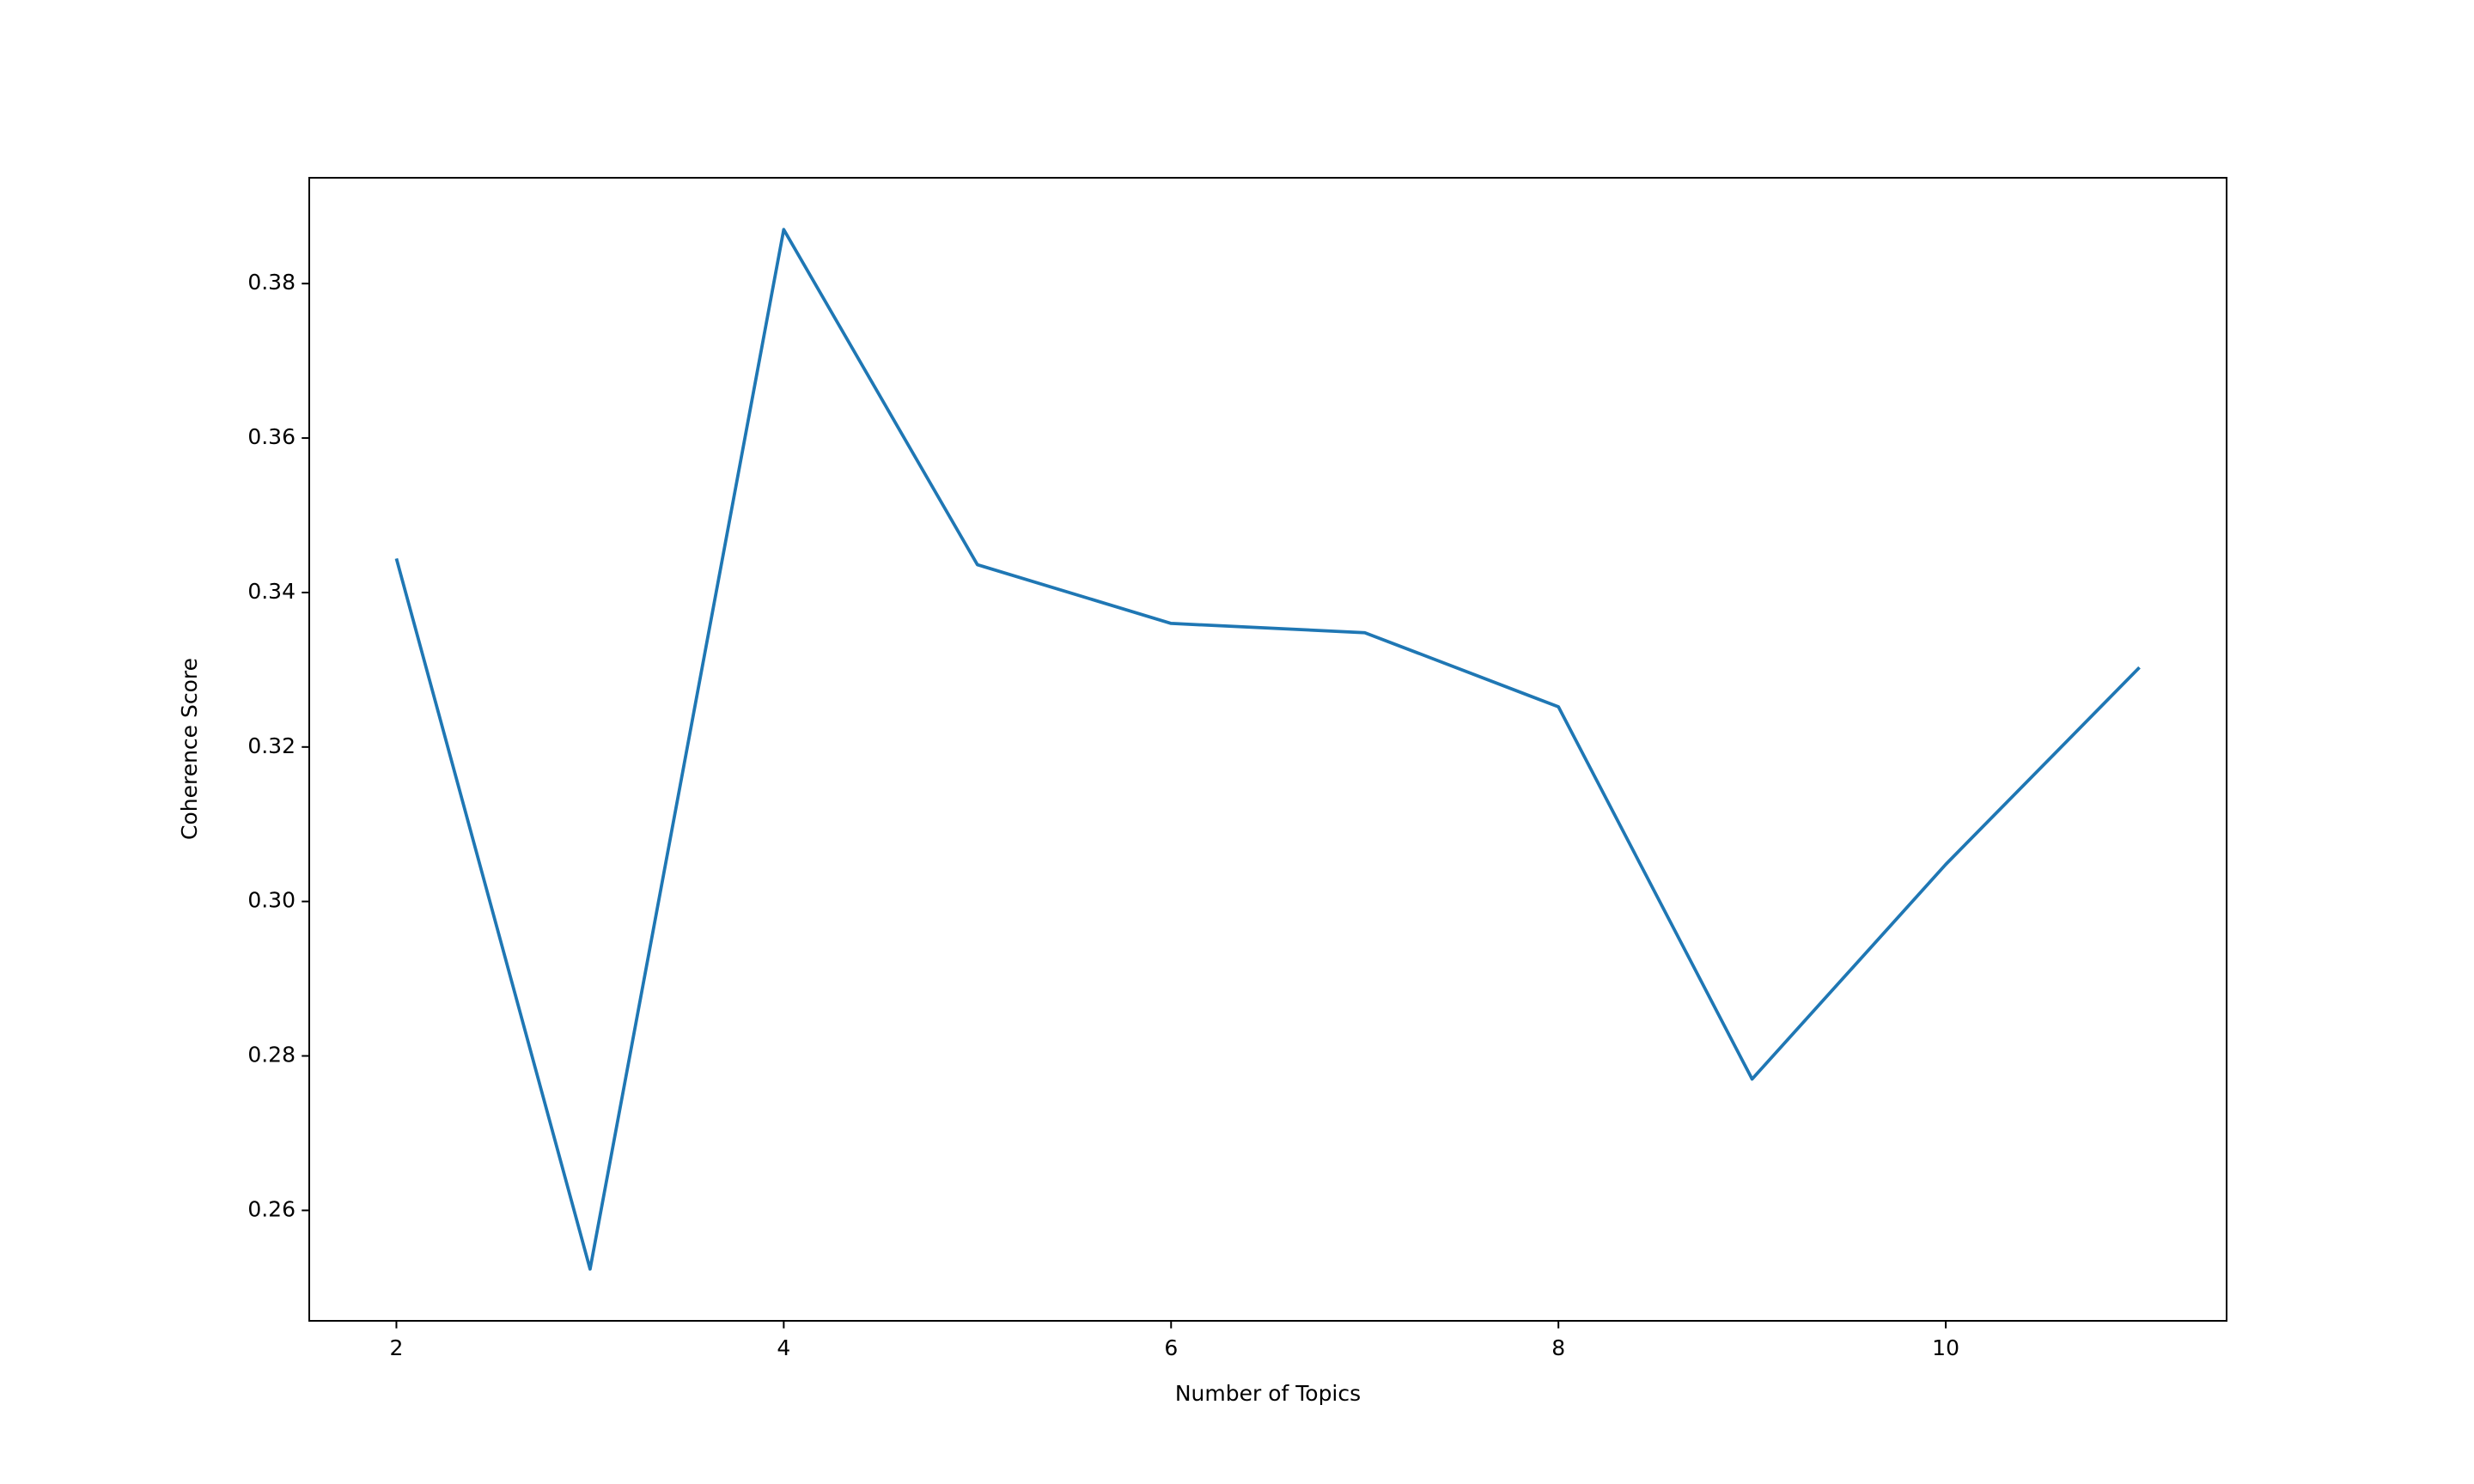 The width and height of the screenshot is (2474, 1484). What do you see at coordinates (271, 900) in the screenshot?
I see `y-tick-label: 0.30` at bounding box center [271, 900].